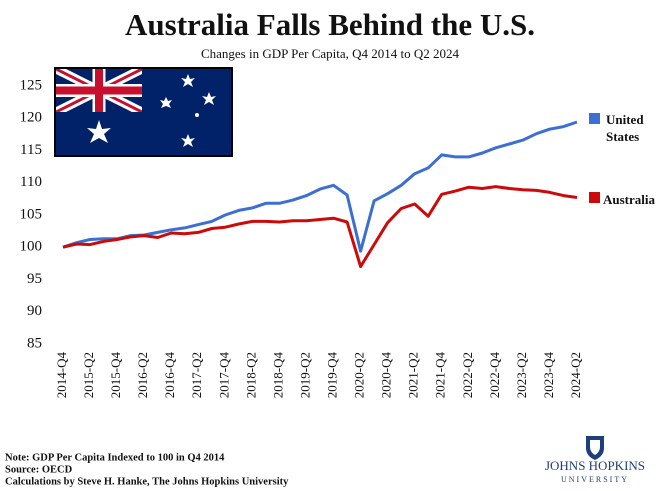 The image size is (661, 491). I want to click on x-tick-label: 2023-Q2, so click(521, 375).